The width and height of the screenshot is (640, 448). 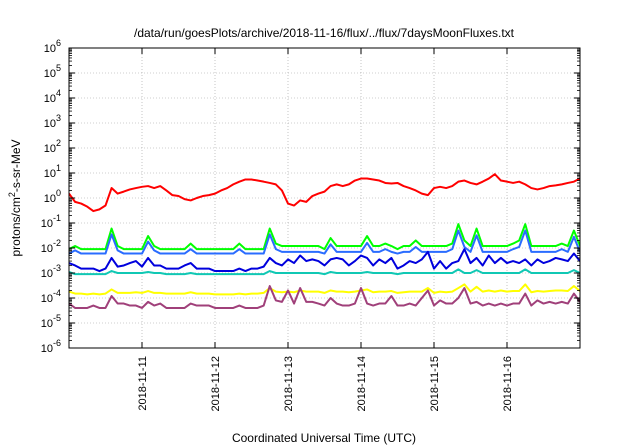 What do you see at coordinates (51, 271) in the screenshot?
I see `y-tick-label: 10⁻³` at bounding box center [51, 271].